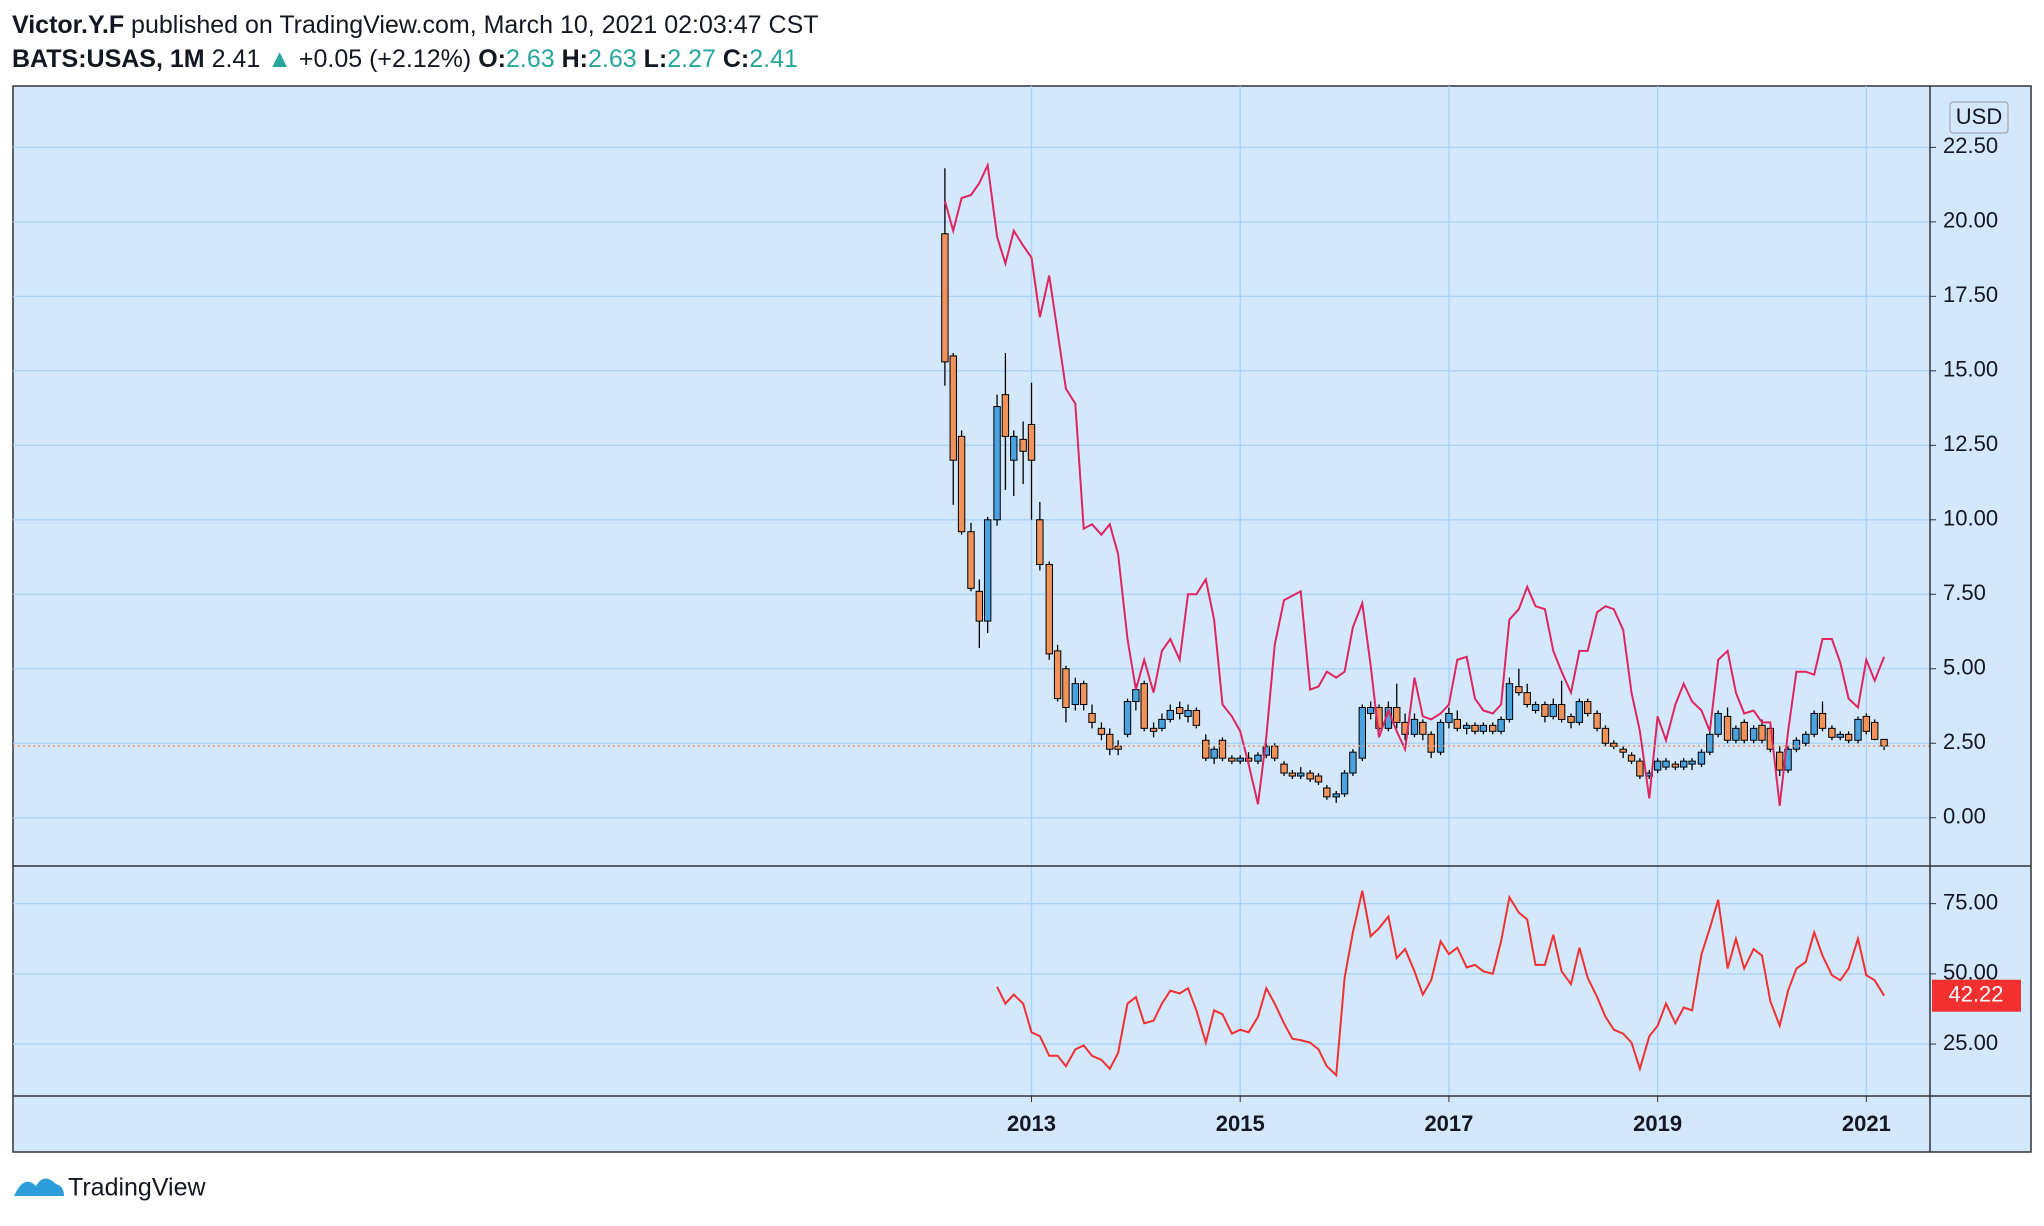 This screenshot has width=2044, height=1226. Describe the element at coordinates (39, 1187) in the screenshot. I see `logo-icon` at that location.